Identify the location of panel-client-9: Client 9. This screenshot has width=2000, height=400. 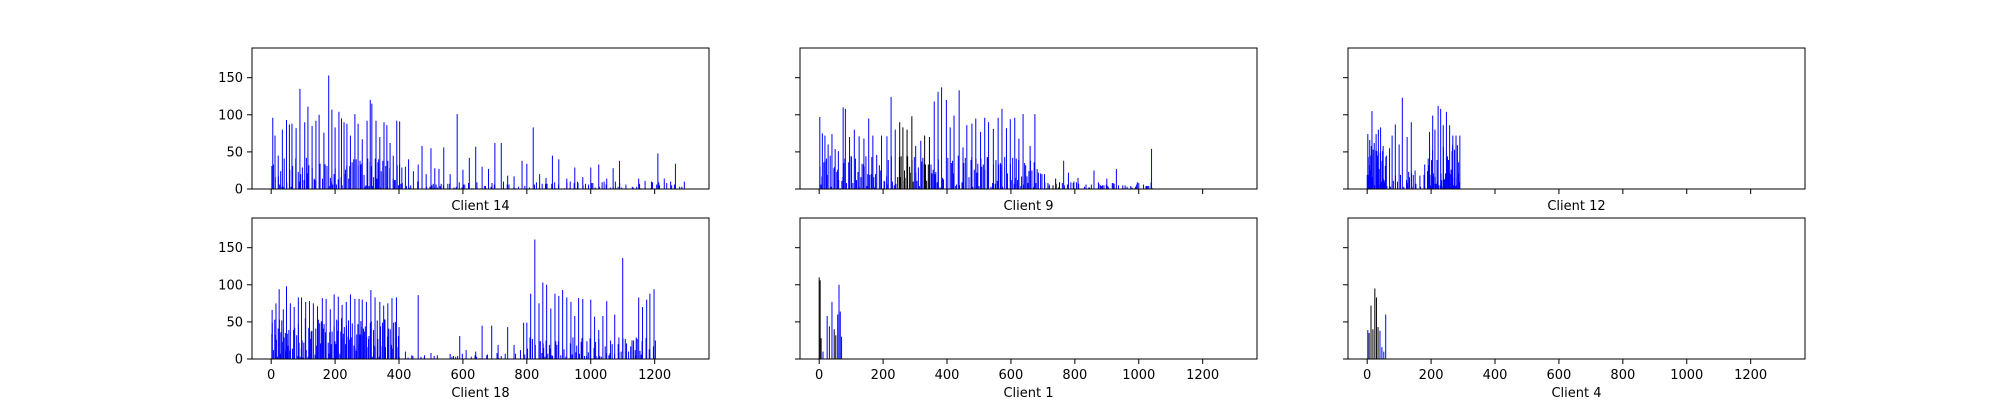
(1026, 130).